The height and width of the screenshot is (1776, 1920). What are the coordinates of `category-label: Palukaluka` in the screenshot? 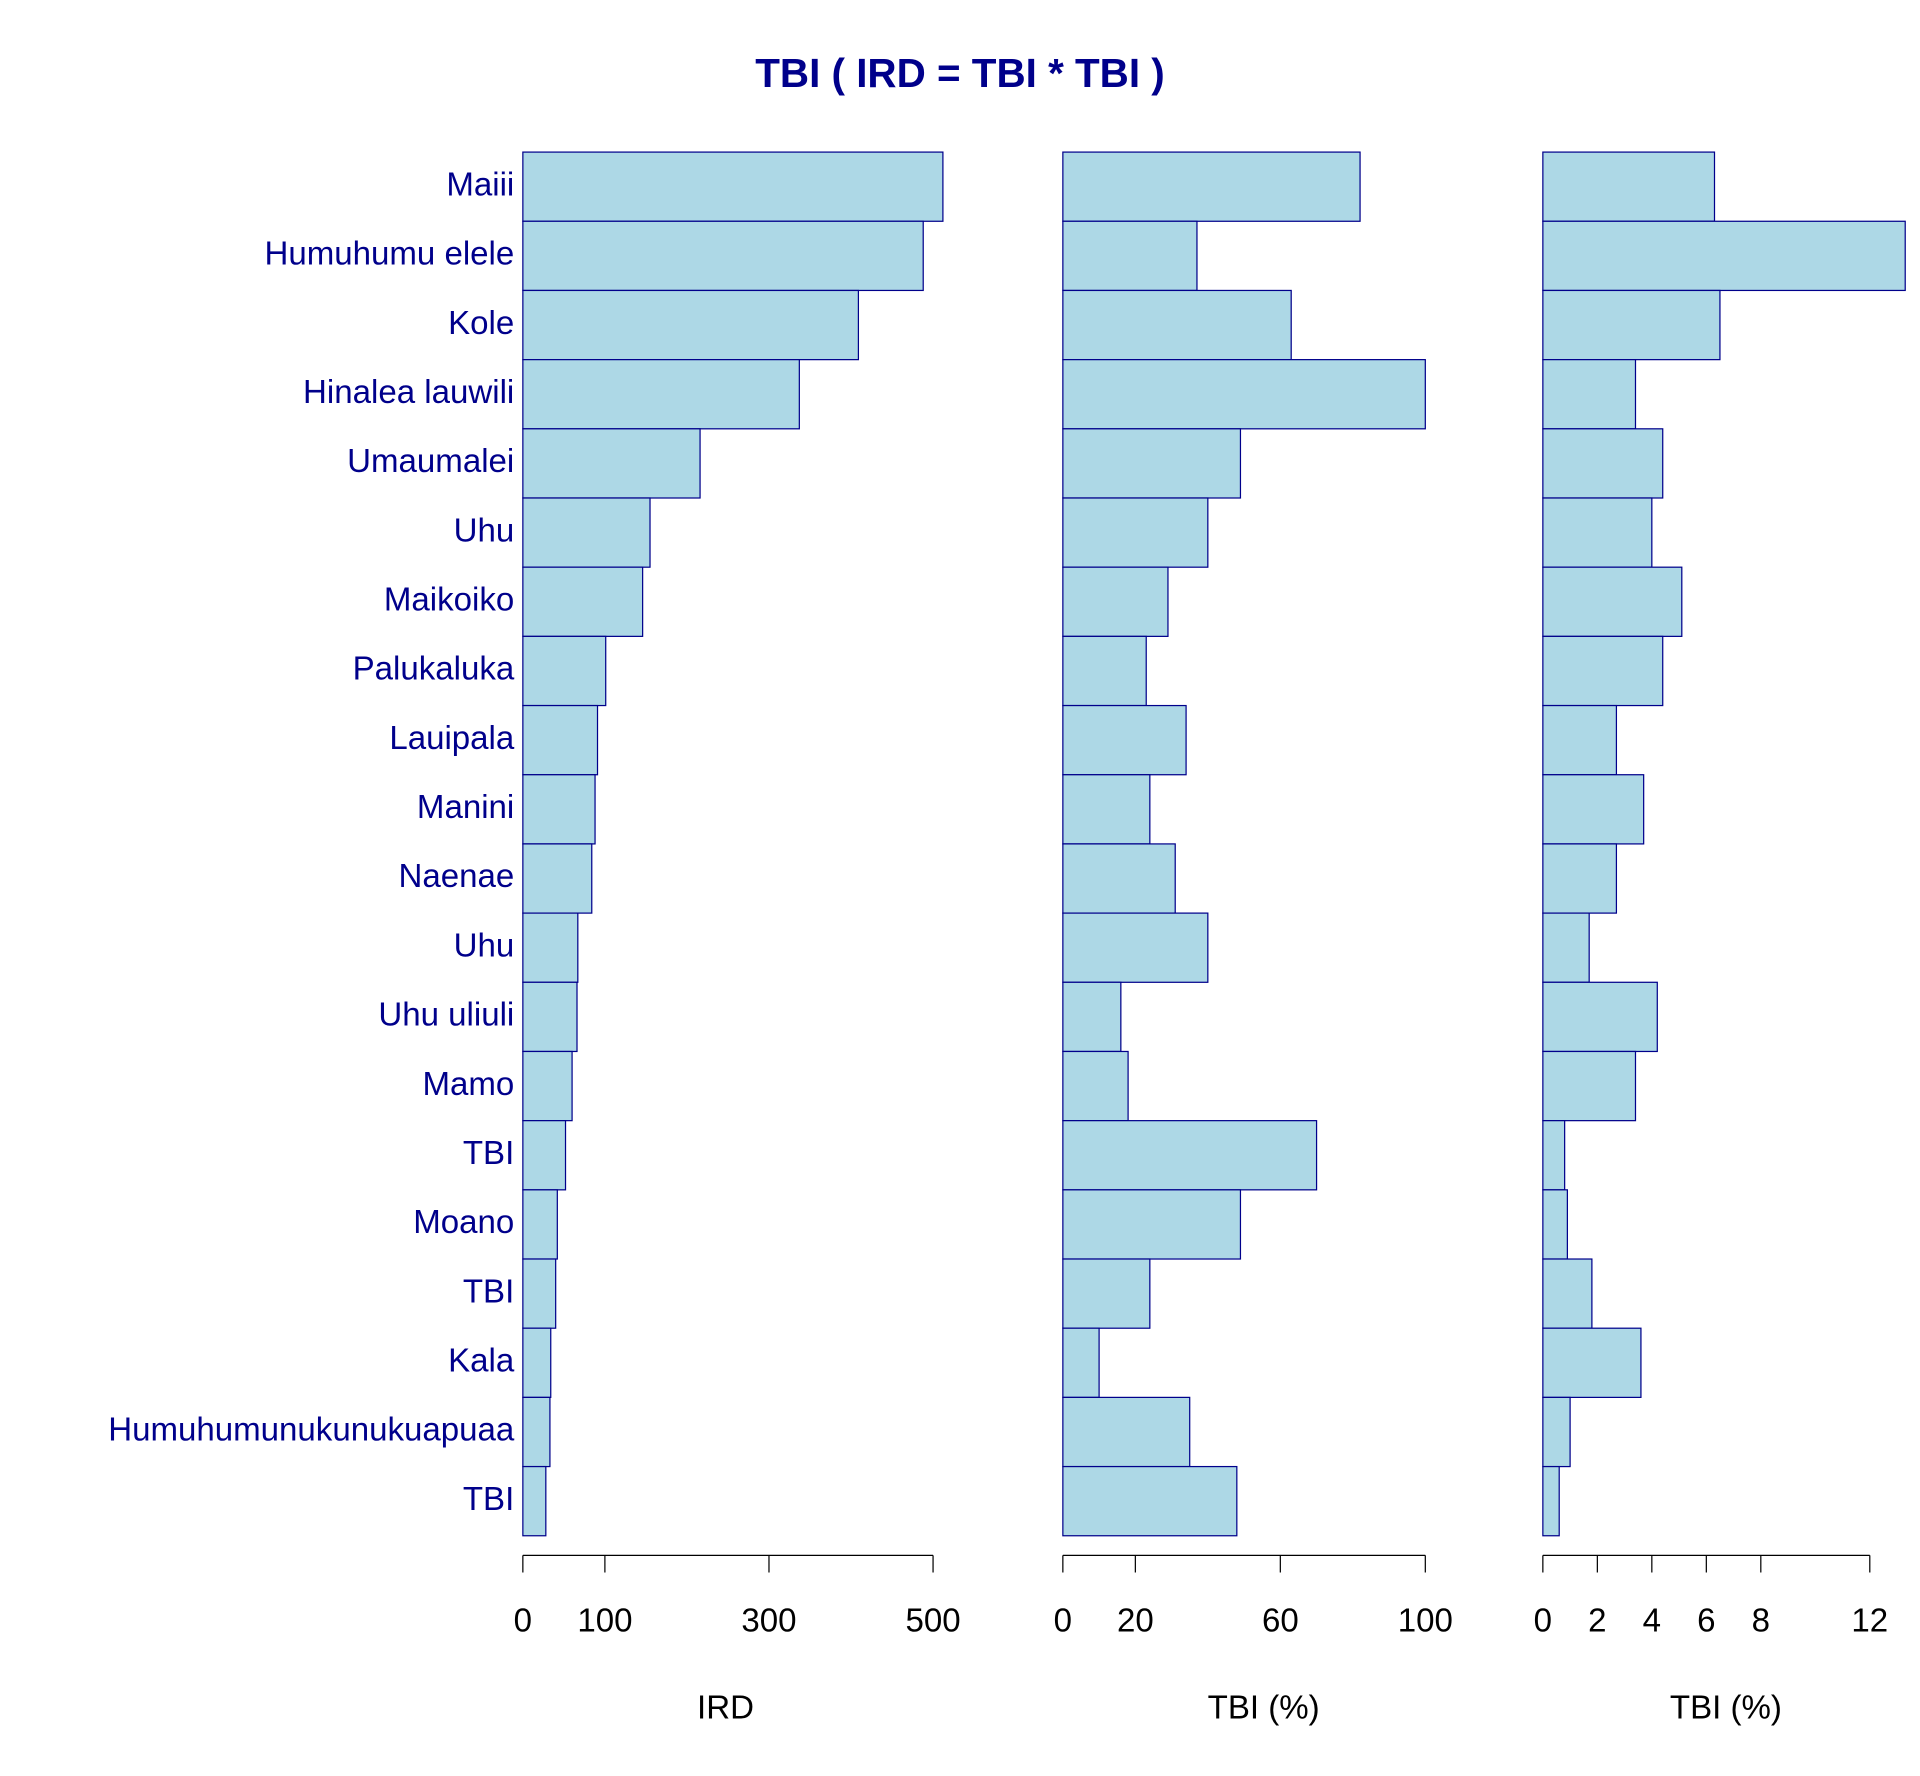 It's located at (434, 669).